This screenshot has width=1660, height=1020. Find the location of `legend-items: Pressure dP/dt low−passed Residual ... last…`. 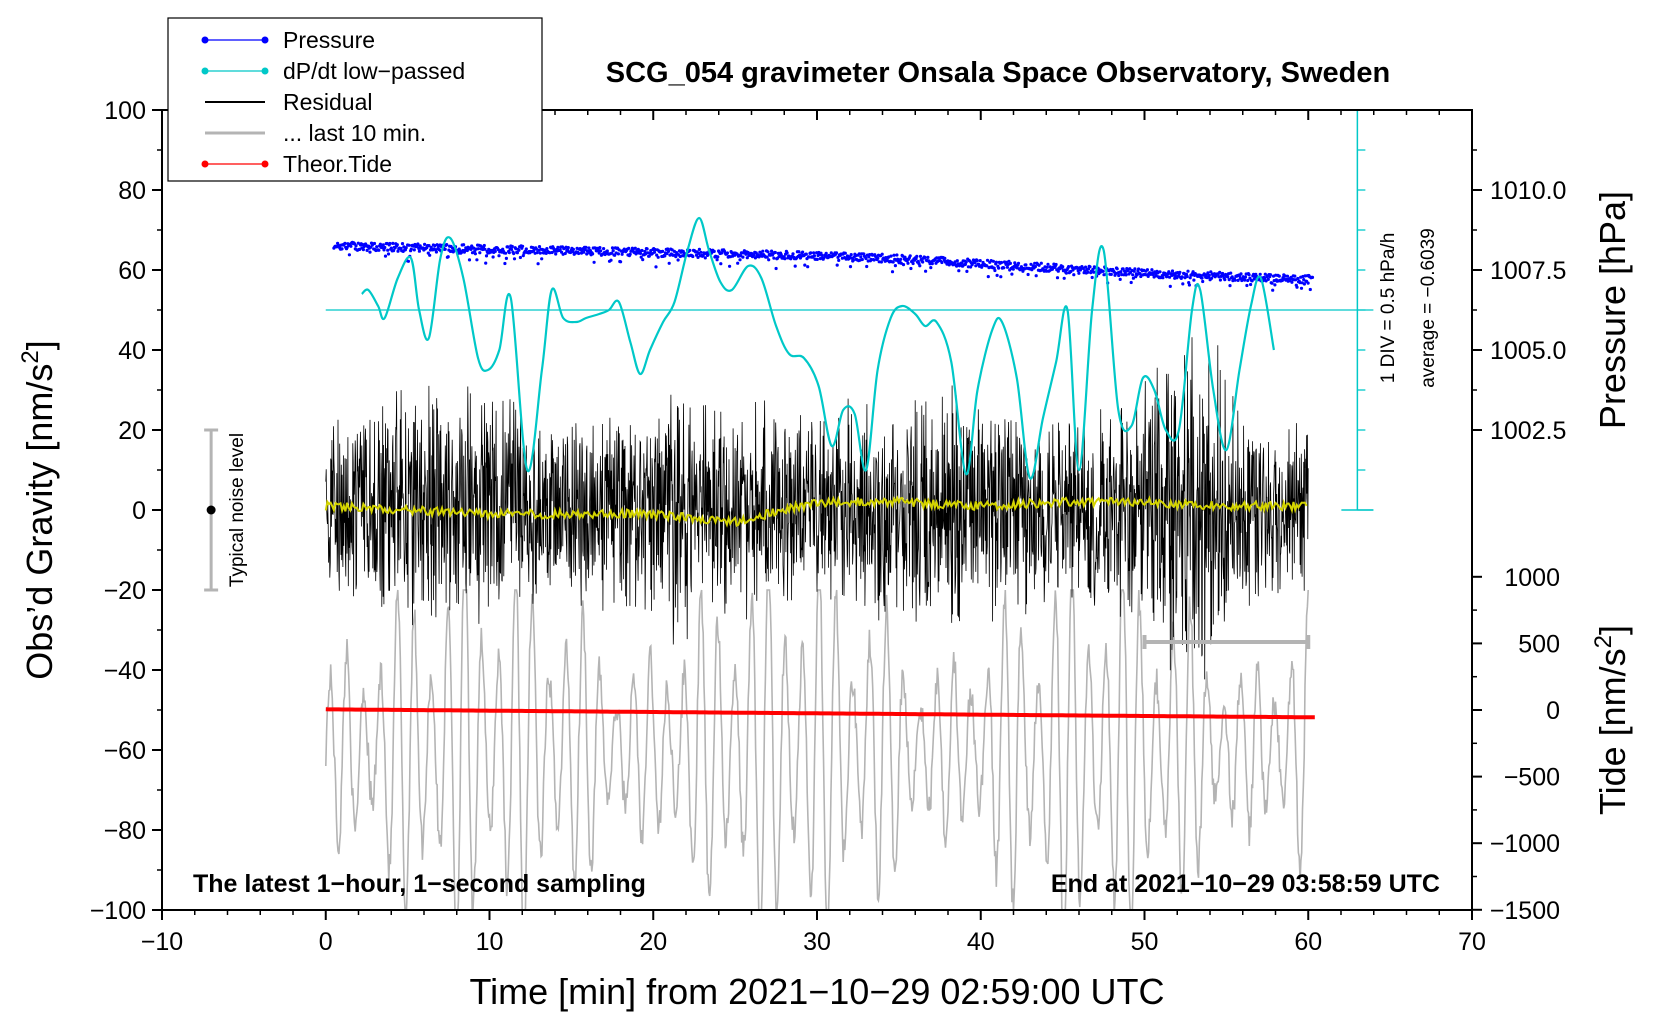

legend-items: Pressure dP/dt low−passed Residual ... last… is located at coordinates (333, 102).